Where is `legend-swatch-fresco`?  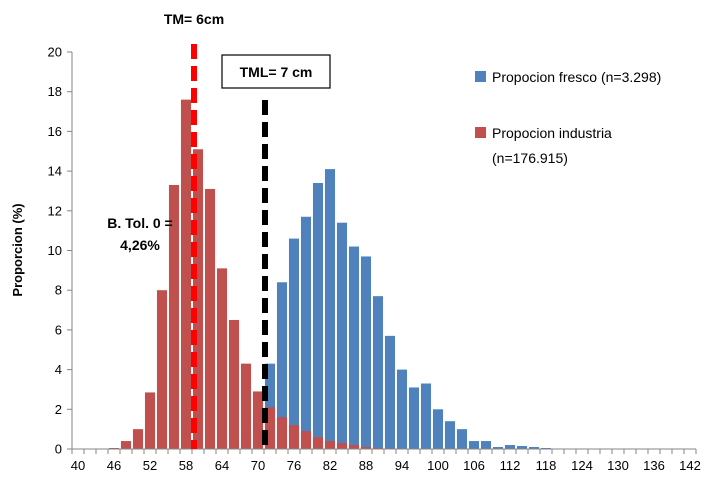 legend-swatch-fresco is located at coordinates (480, 76).